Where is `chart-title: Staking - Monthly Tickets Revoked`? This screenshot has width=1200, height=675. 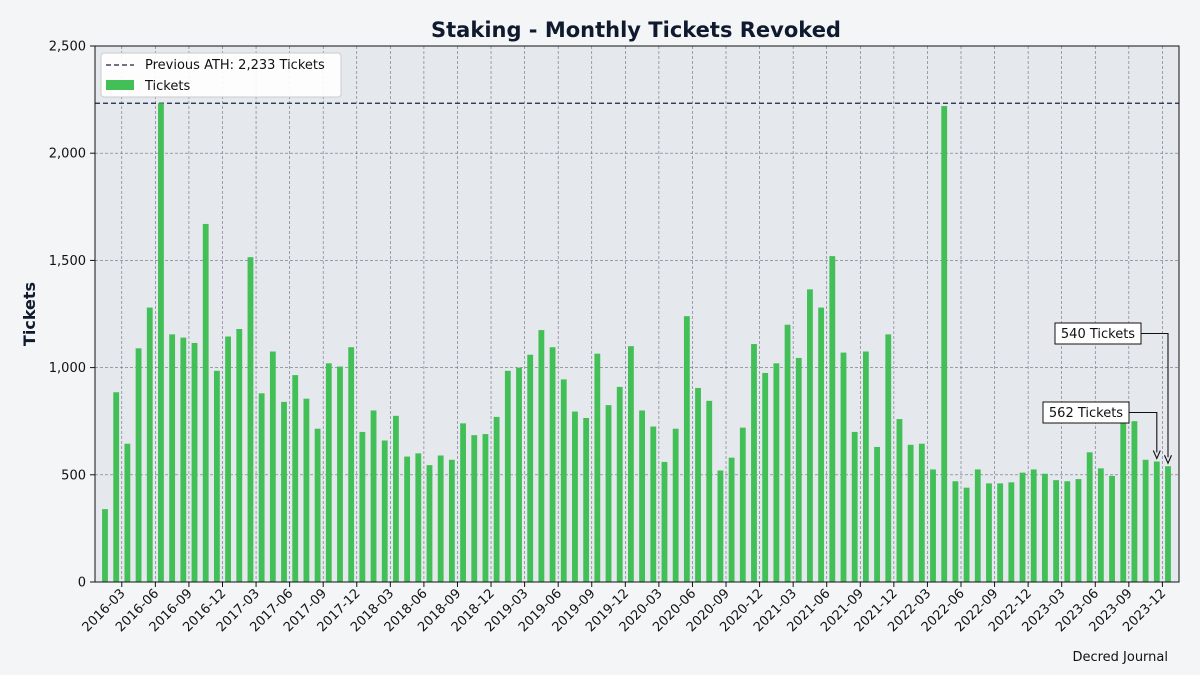
chart-title: Staking - Monthly Tickets Revoked is located at coordinates (636, 30).